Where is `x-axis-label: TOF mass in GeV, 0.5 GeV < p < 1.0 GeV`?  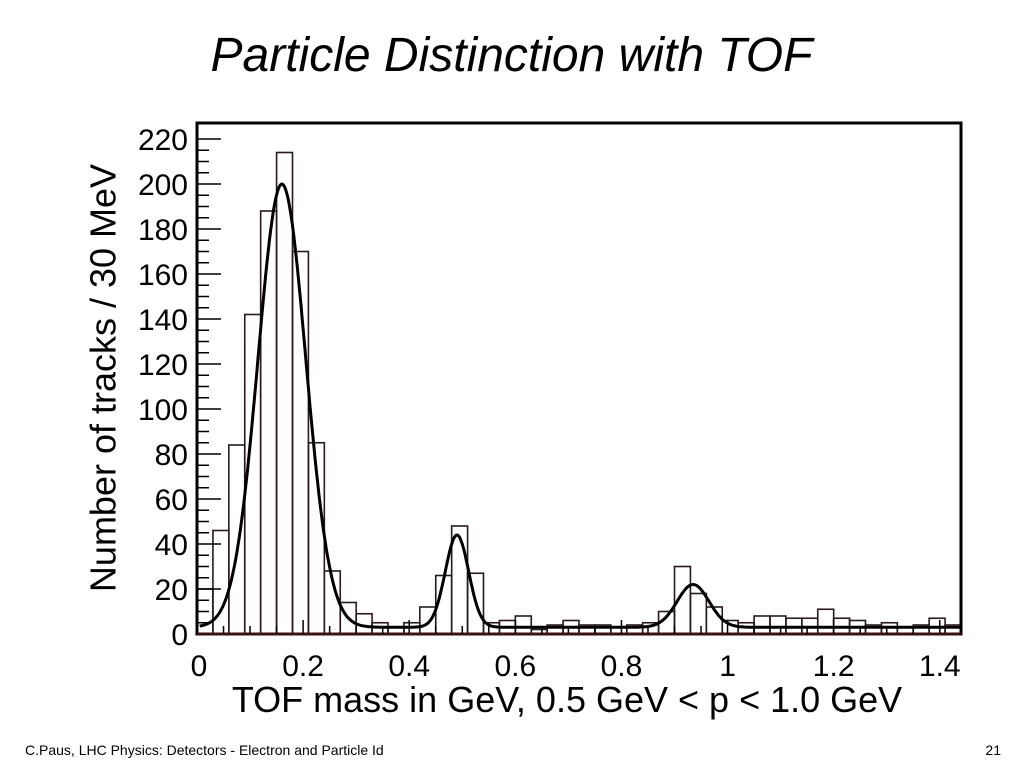
x-axis-label: TOF mass in GeV, 0.5 GeV < p < 1.0 GeV is located at coordinates (567, 699).